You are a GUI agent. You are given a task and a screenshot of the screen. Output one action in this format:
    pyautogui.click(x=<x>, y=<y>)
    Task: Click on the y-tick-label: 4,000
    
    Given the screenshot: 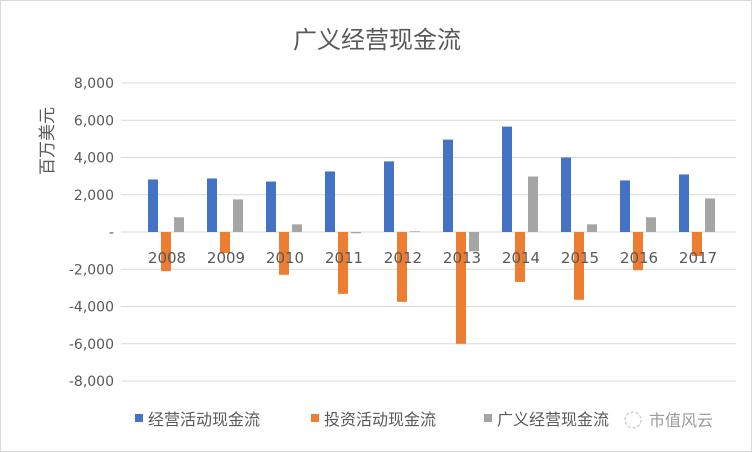 What is the action you would take?
    pyautogui.click(x=94, y=159)
    